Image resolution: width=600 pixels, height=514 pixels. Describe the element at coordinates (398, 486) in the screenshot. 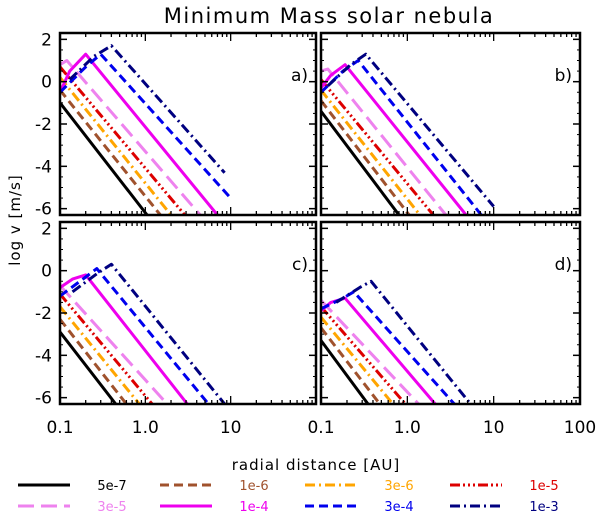

I see `legend-label-3e-6: 3e-6` at that location.